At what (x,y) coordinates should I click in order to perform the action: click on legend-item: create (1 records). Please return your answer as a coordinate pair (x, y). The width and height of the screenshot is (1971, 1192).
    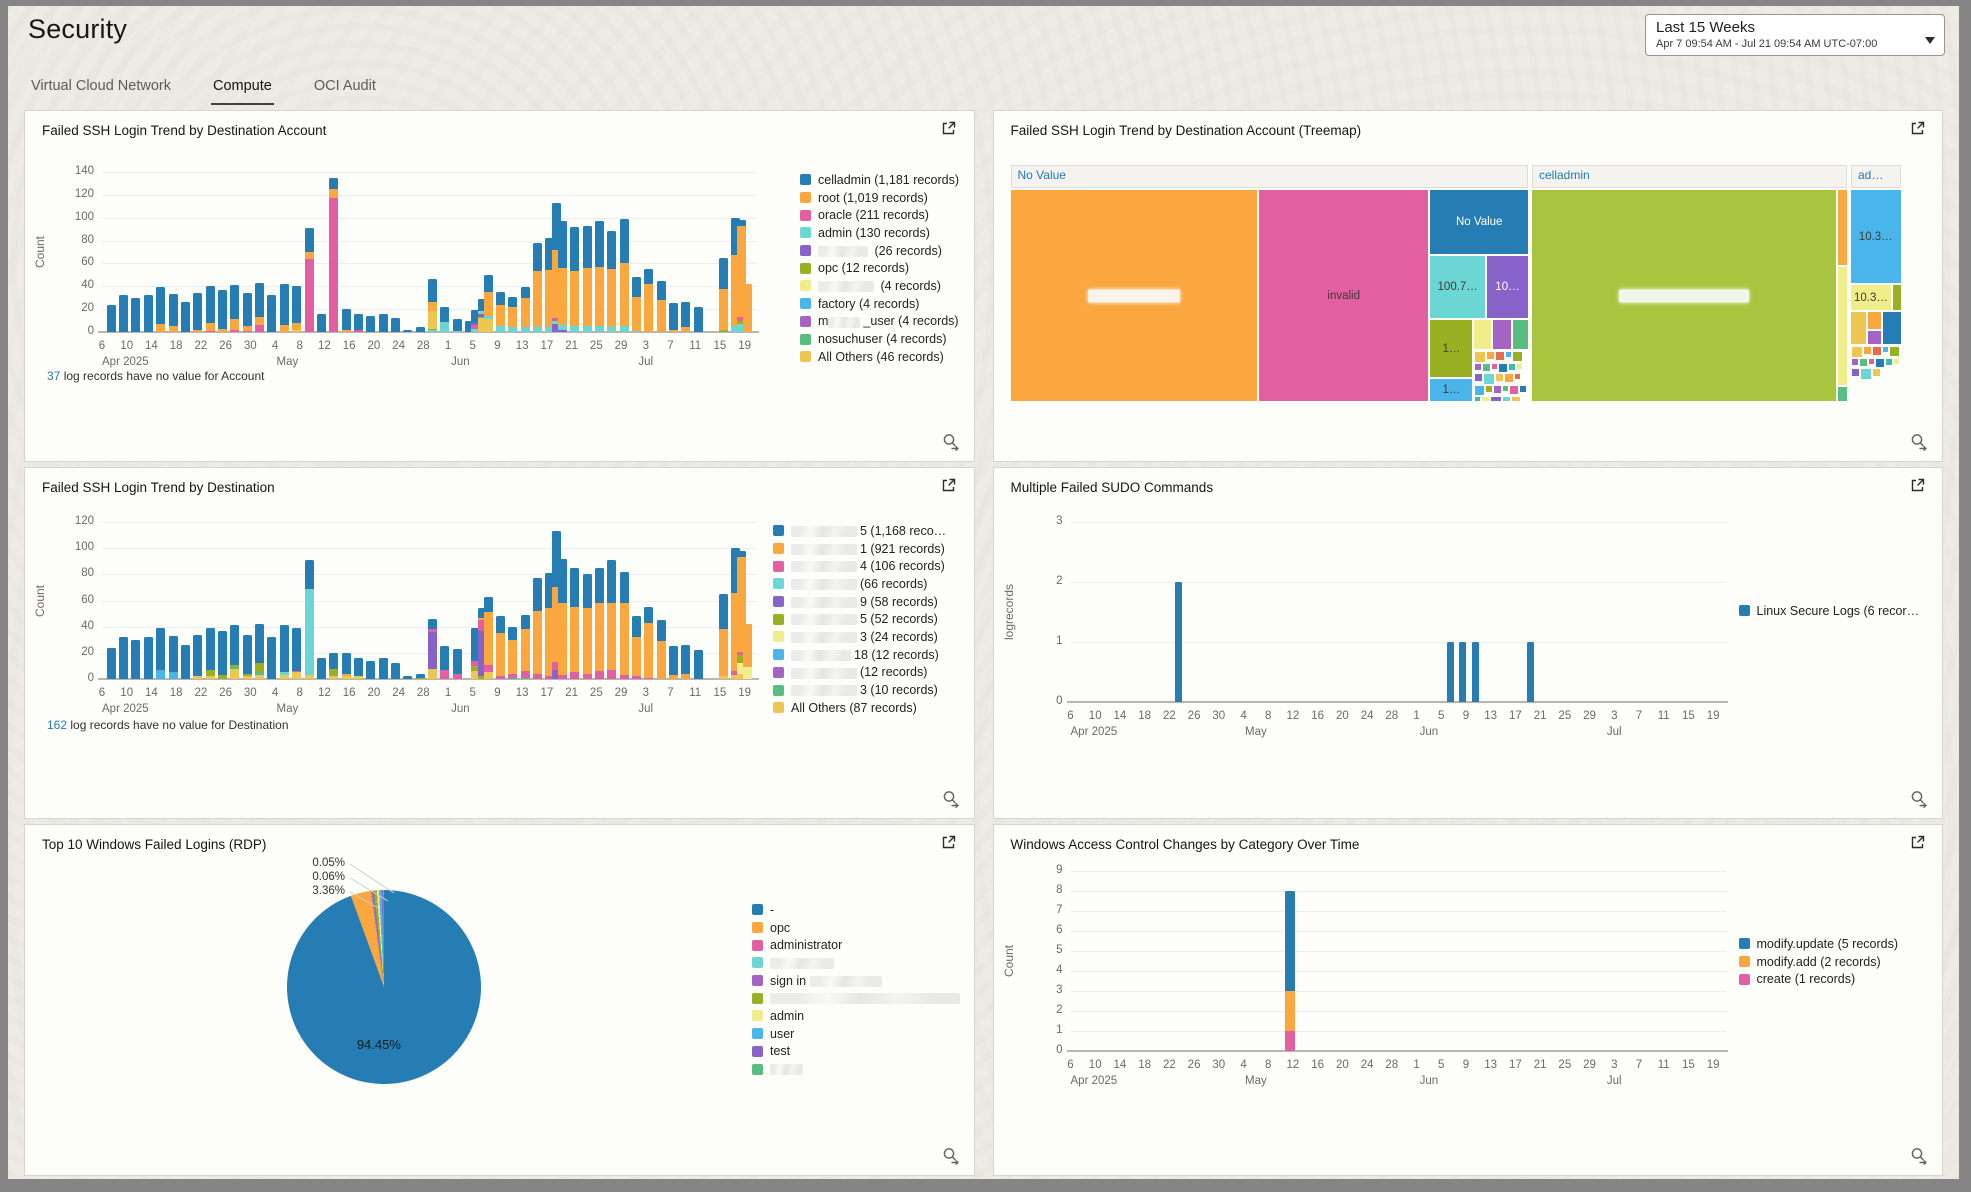
    Looking at the image, I should click on (1836, 979).